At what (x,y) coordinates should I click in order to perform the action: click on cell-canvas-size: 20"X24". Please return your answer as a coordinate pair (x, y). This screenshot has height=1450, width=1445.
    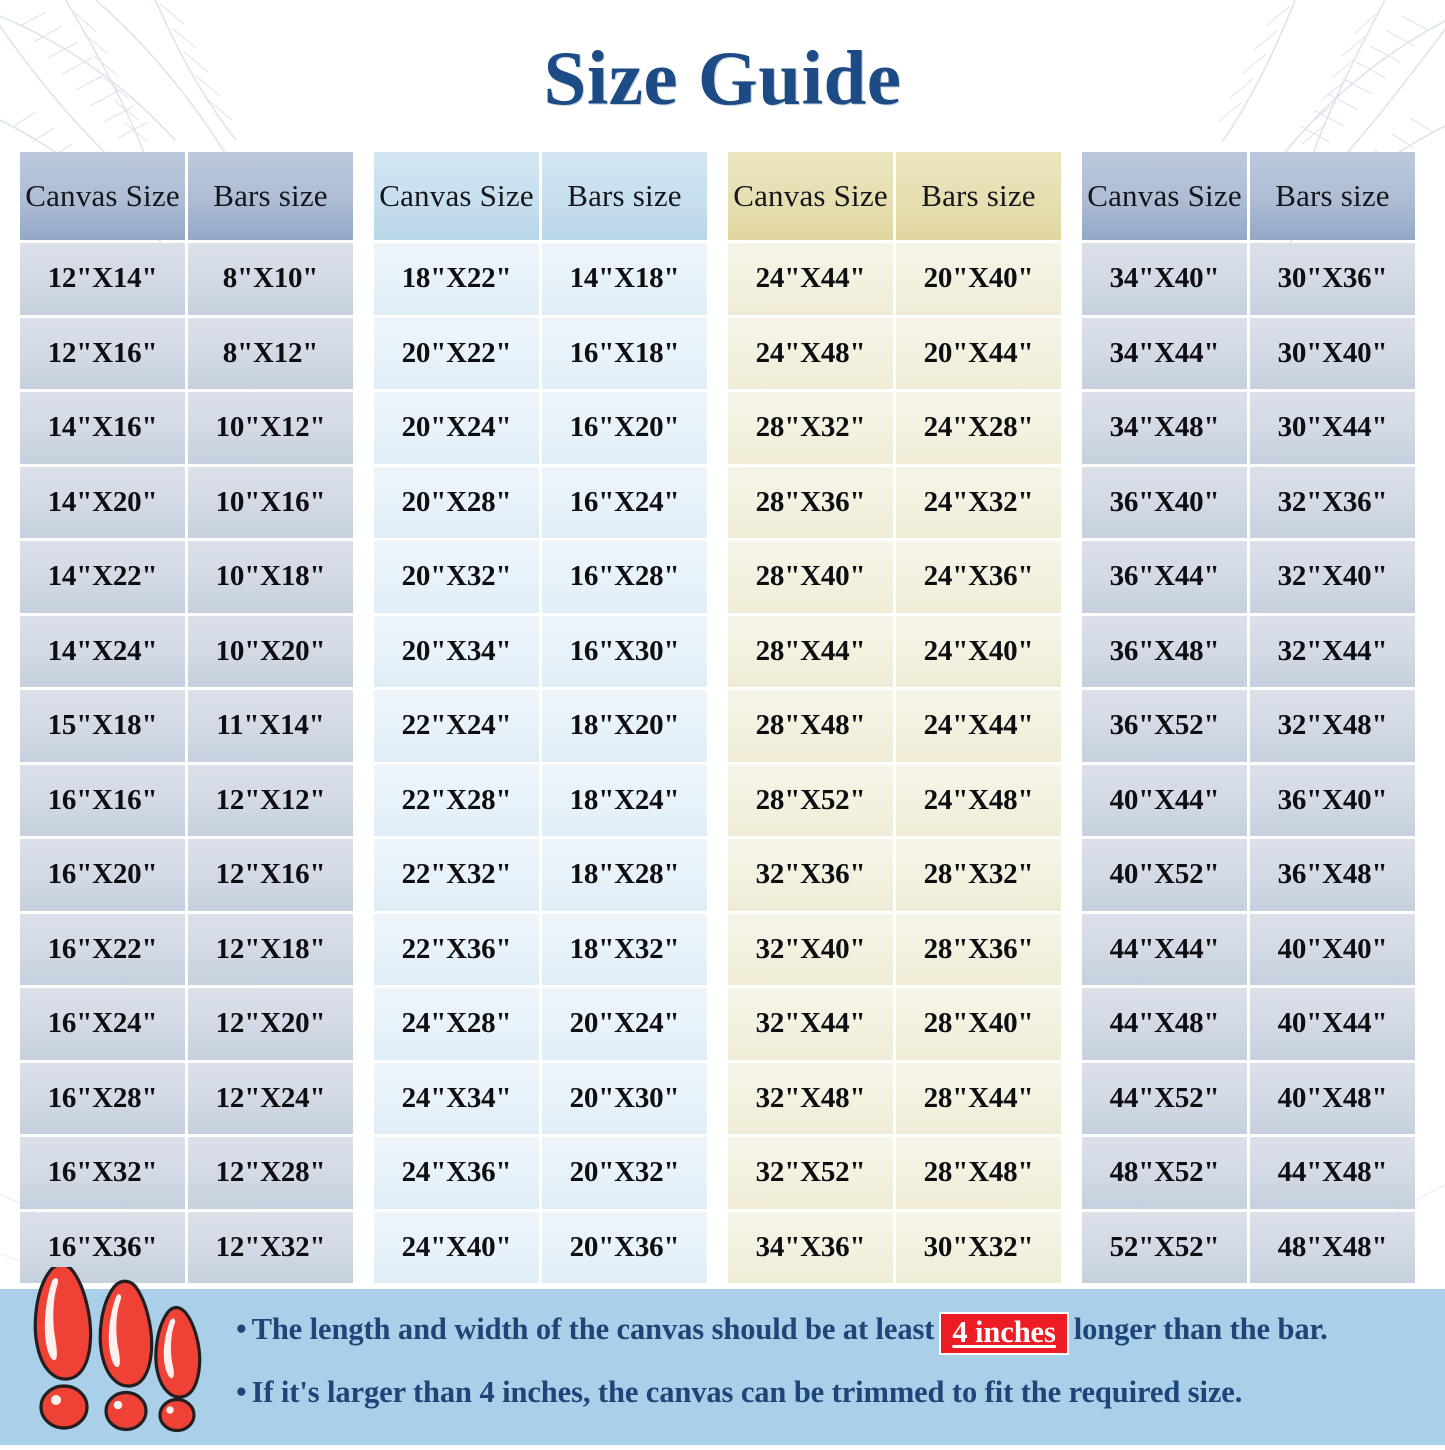
    Looking at the image, I should click on (456, 428).